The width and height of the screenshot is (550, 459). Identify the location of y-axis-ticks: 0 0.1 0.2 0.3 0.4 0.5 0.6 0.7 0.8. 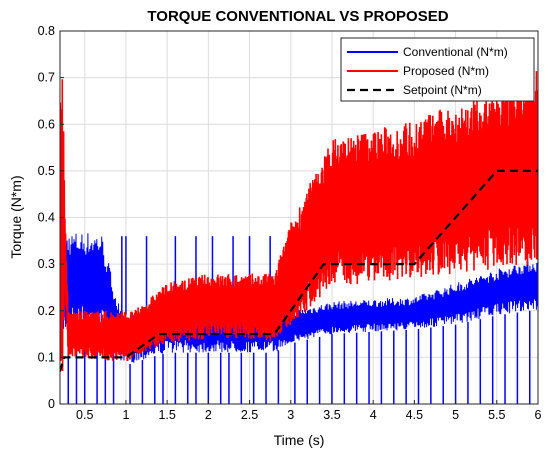
(51, 217).